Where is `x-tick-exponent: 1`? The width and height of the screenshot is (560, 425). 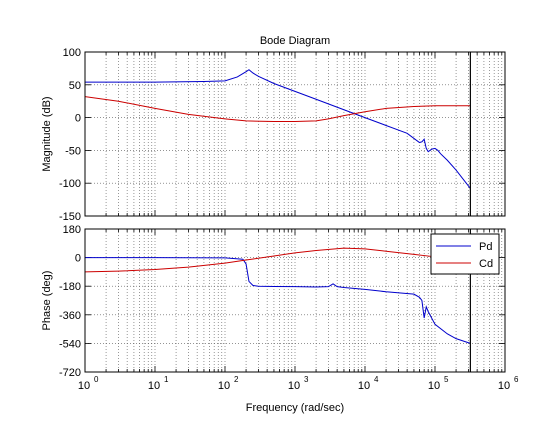 x-tick-exponent: 1 is located at coordinates (166, 379).